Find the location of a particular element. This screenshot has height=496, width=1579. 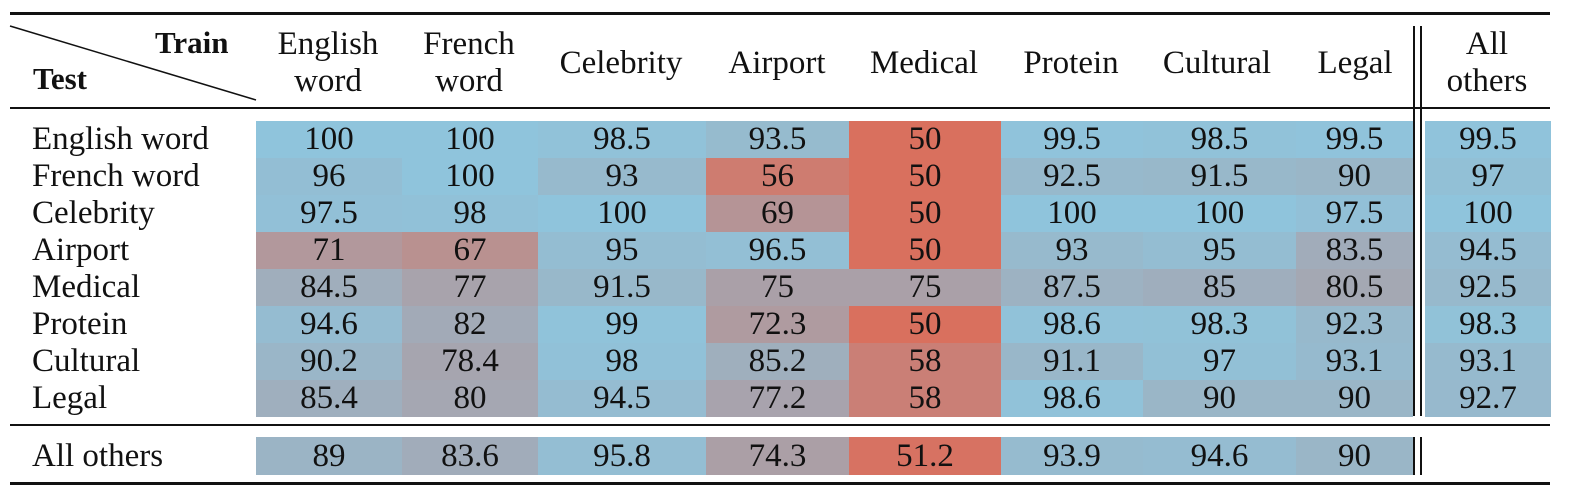

row-label: Legal is located at coordinates (70, 398).